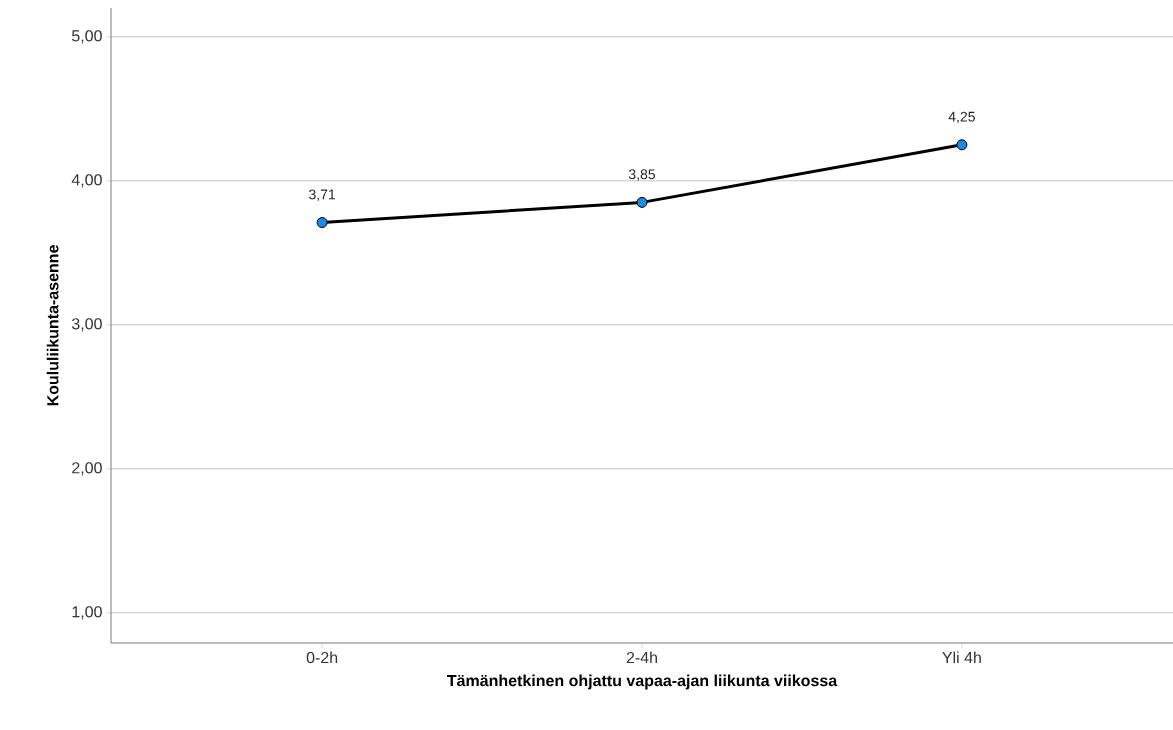 Image resolution: width=1173 pixels, height=730 pixels. I want to click on data-label: 4,25, so click(961, 117).